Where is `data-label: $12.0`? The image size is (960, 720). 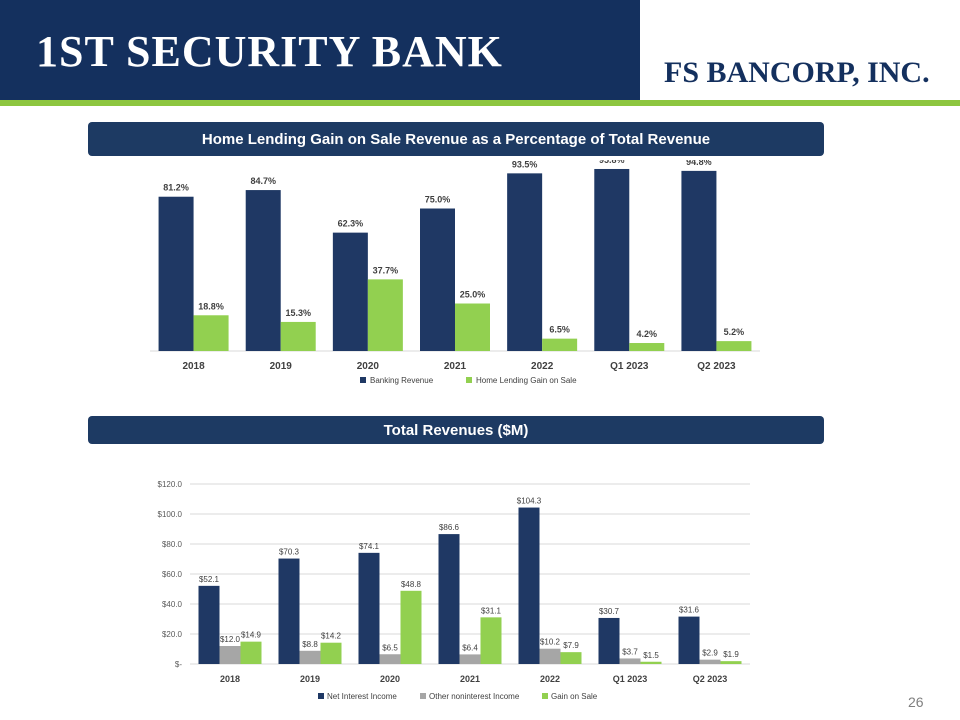 data-label: $12.0 is located at coordinates (230, 639).